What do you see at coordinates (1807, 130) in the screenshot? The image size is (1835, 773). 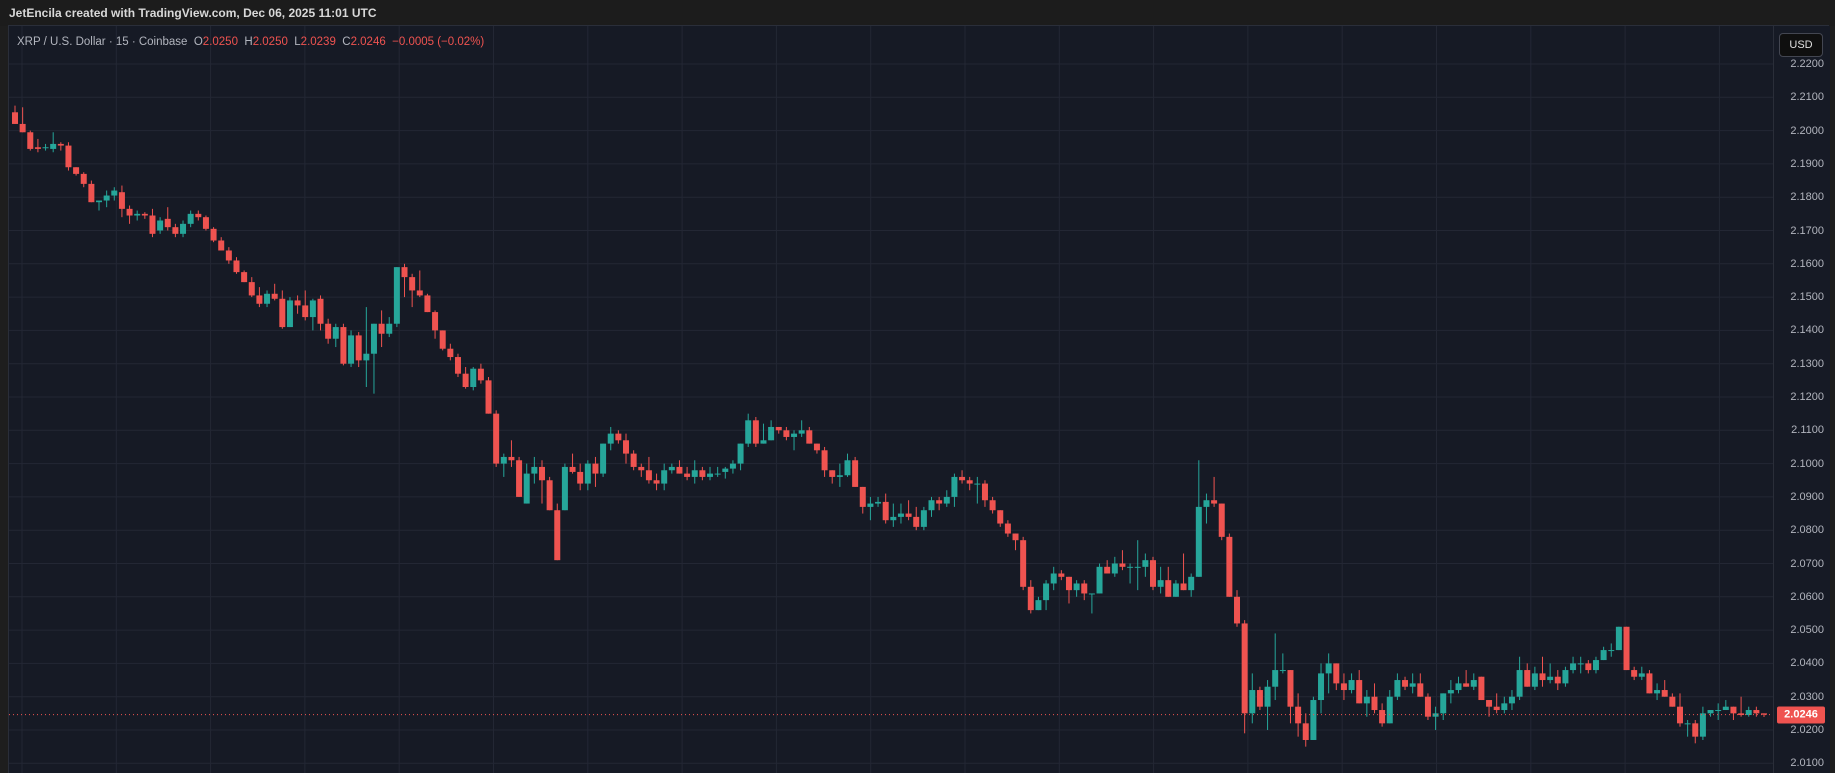 I see `price-tick-label: 2.2000` at bounding box center [1807, 130].